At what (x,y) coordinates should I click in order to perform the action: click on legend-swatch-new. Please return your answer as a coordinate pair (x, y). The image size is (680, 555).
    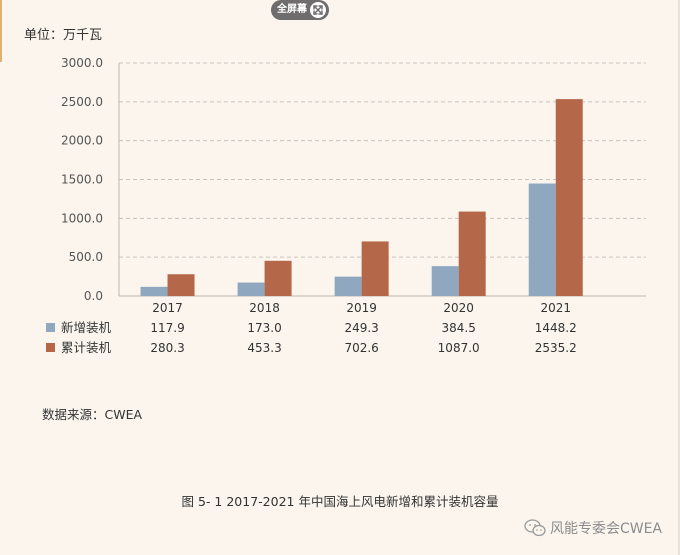
    Looking at the image, I should click on (50, 327).